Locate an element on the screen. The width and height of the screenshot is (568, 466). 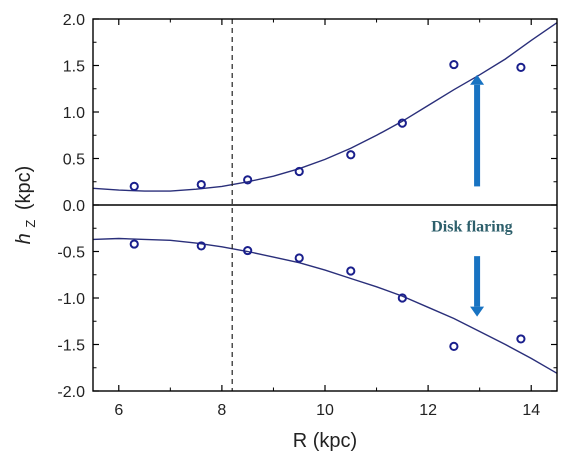
y-axis-label: h Z (kpc) is located at coordinates (26, 205).